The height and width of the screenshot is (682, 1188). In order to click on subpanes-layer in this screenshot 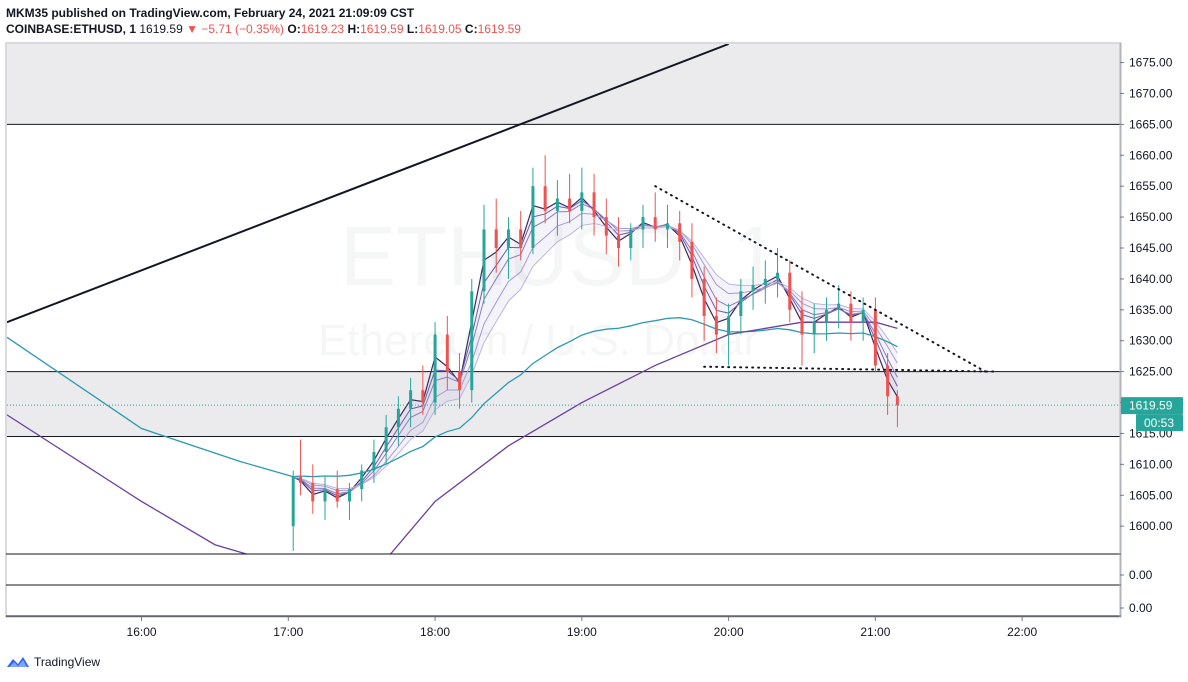, I will do `click(563, 585)`.